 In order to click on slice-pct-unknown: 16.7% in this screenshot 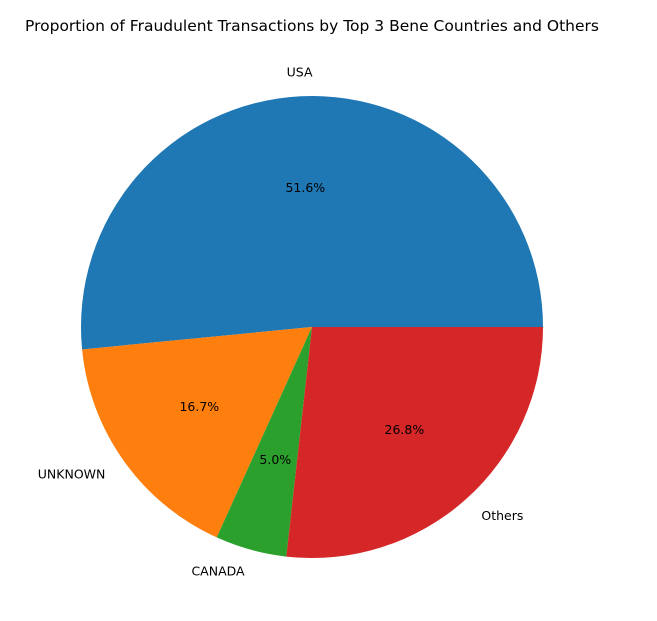, I will do `click(199, 406)`.